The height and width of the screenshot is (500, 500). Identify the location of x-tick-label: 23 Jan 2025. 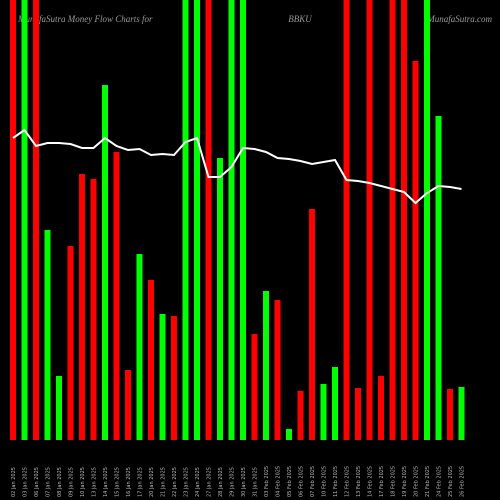
(187, 482).